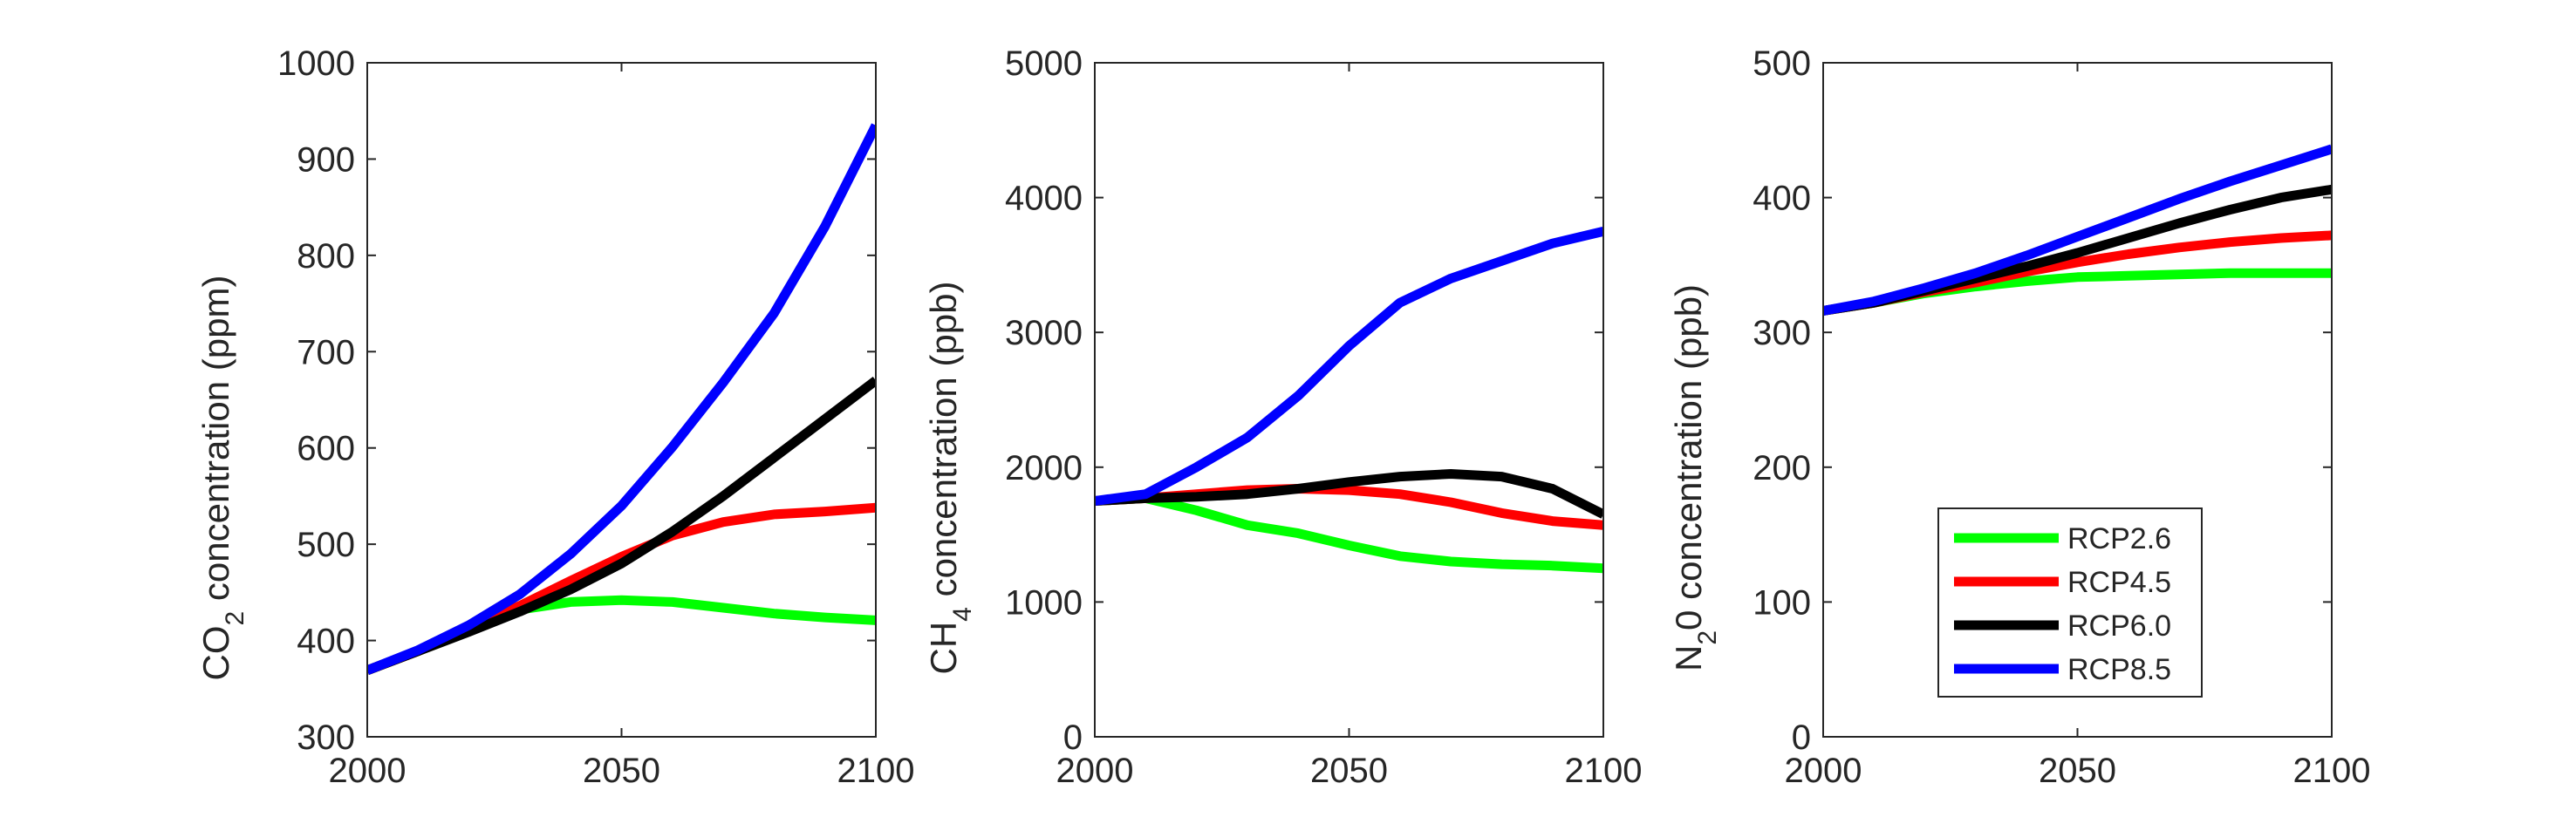 The height and width of the screenshot is (824, 2576). I want to click on ch4-series-group, so click(1349, 400).